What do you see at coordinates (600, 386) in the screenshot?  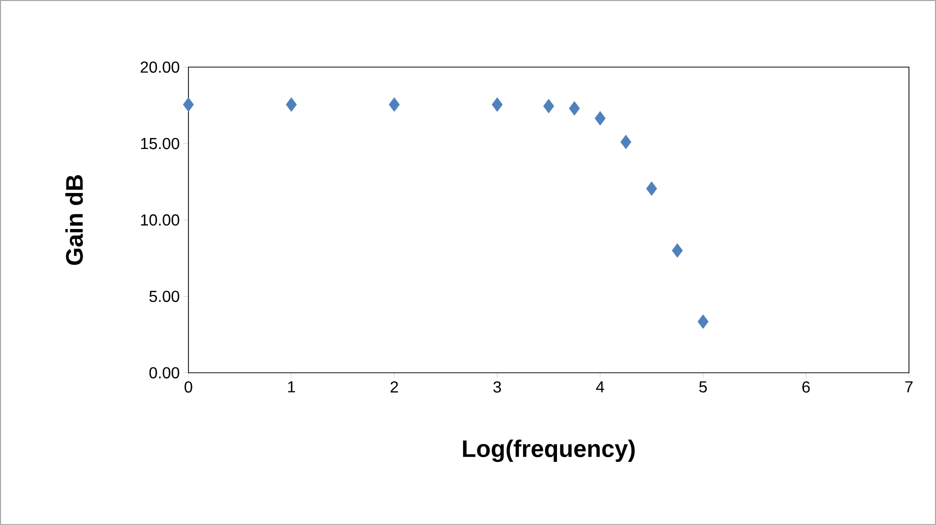 I see `x-tick-label: 4` at bounding box center [600, 386].